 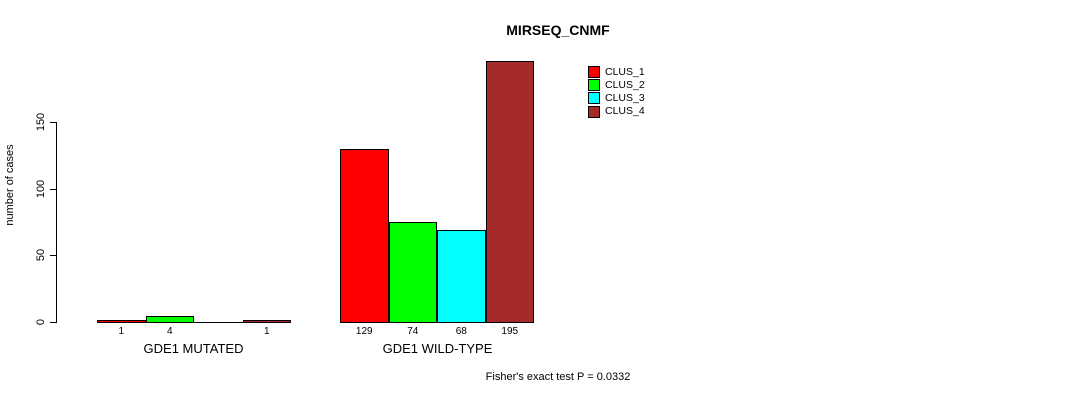 What do you see at coordinates (169, 319) in the screenshot?
I see `bar-clus_2-group1` at bounding box center [169, 319].